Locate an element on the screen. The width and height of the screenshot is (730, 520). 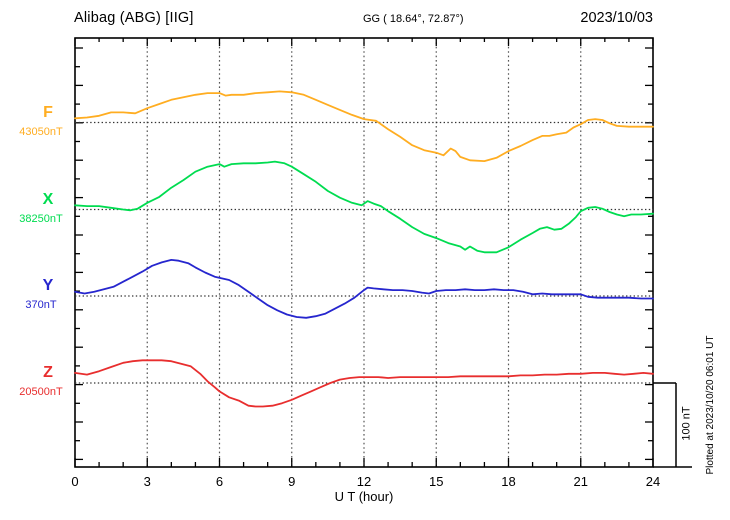
series-curve-Z is located at coordinates (364, 383).